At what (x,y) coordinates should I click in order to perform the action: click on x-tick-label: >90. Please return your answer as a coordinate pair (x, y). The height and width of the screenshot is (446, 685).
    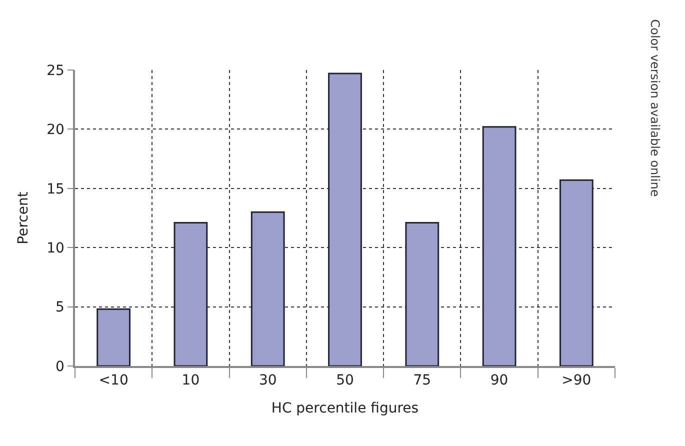
    Looking at the image, I should click on (577, 380).